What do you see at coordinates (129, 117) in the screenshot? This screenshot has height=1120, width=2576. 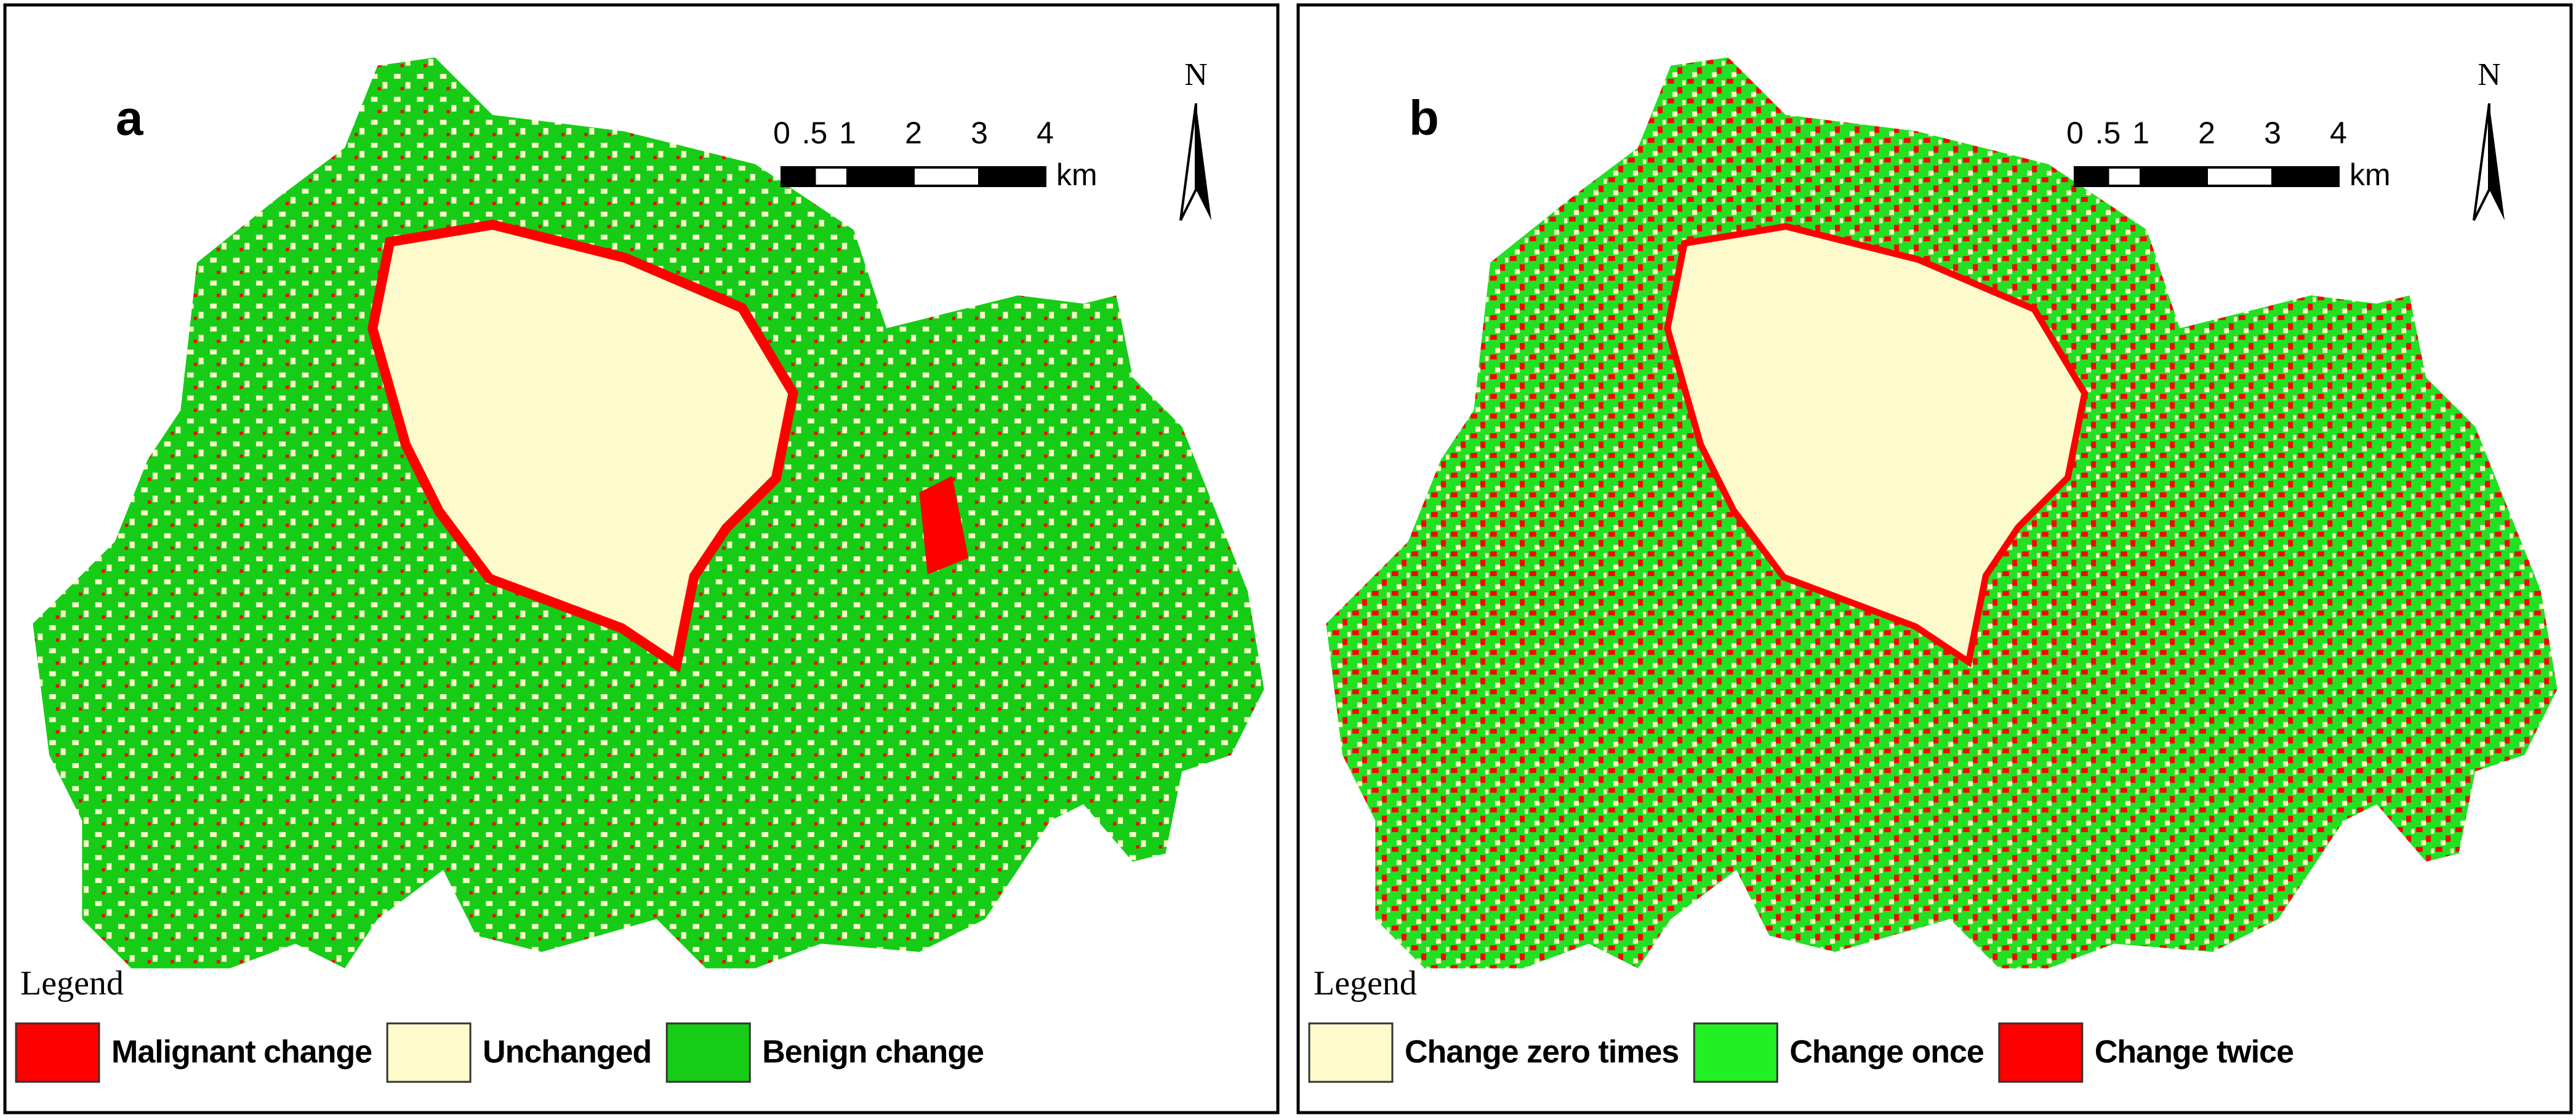 I see `panel-label: a` at bounding box center [129, 117].